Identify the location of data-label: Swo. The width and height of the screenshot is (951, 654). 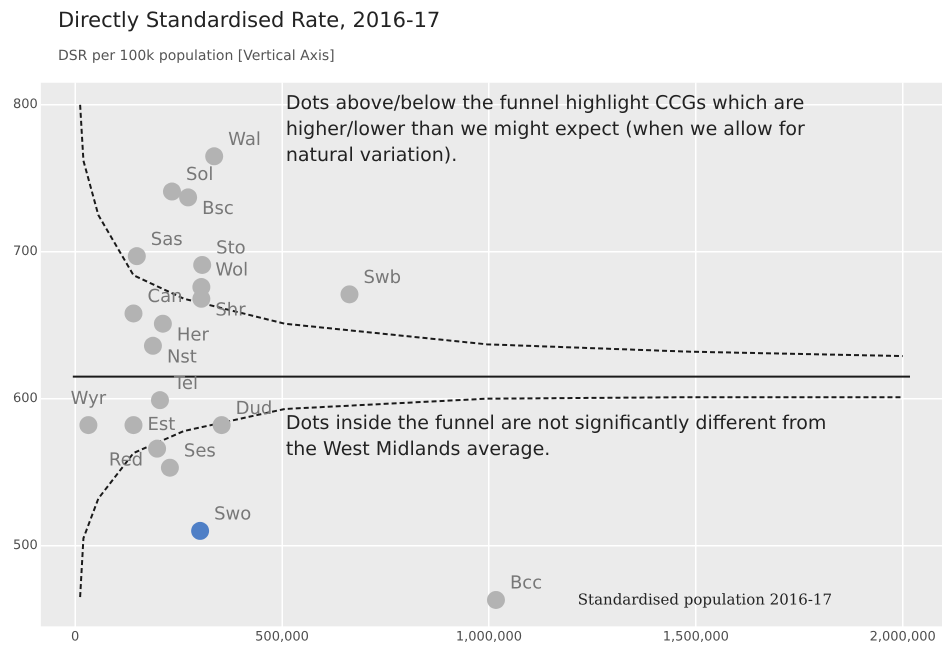
(233, 514).